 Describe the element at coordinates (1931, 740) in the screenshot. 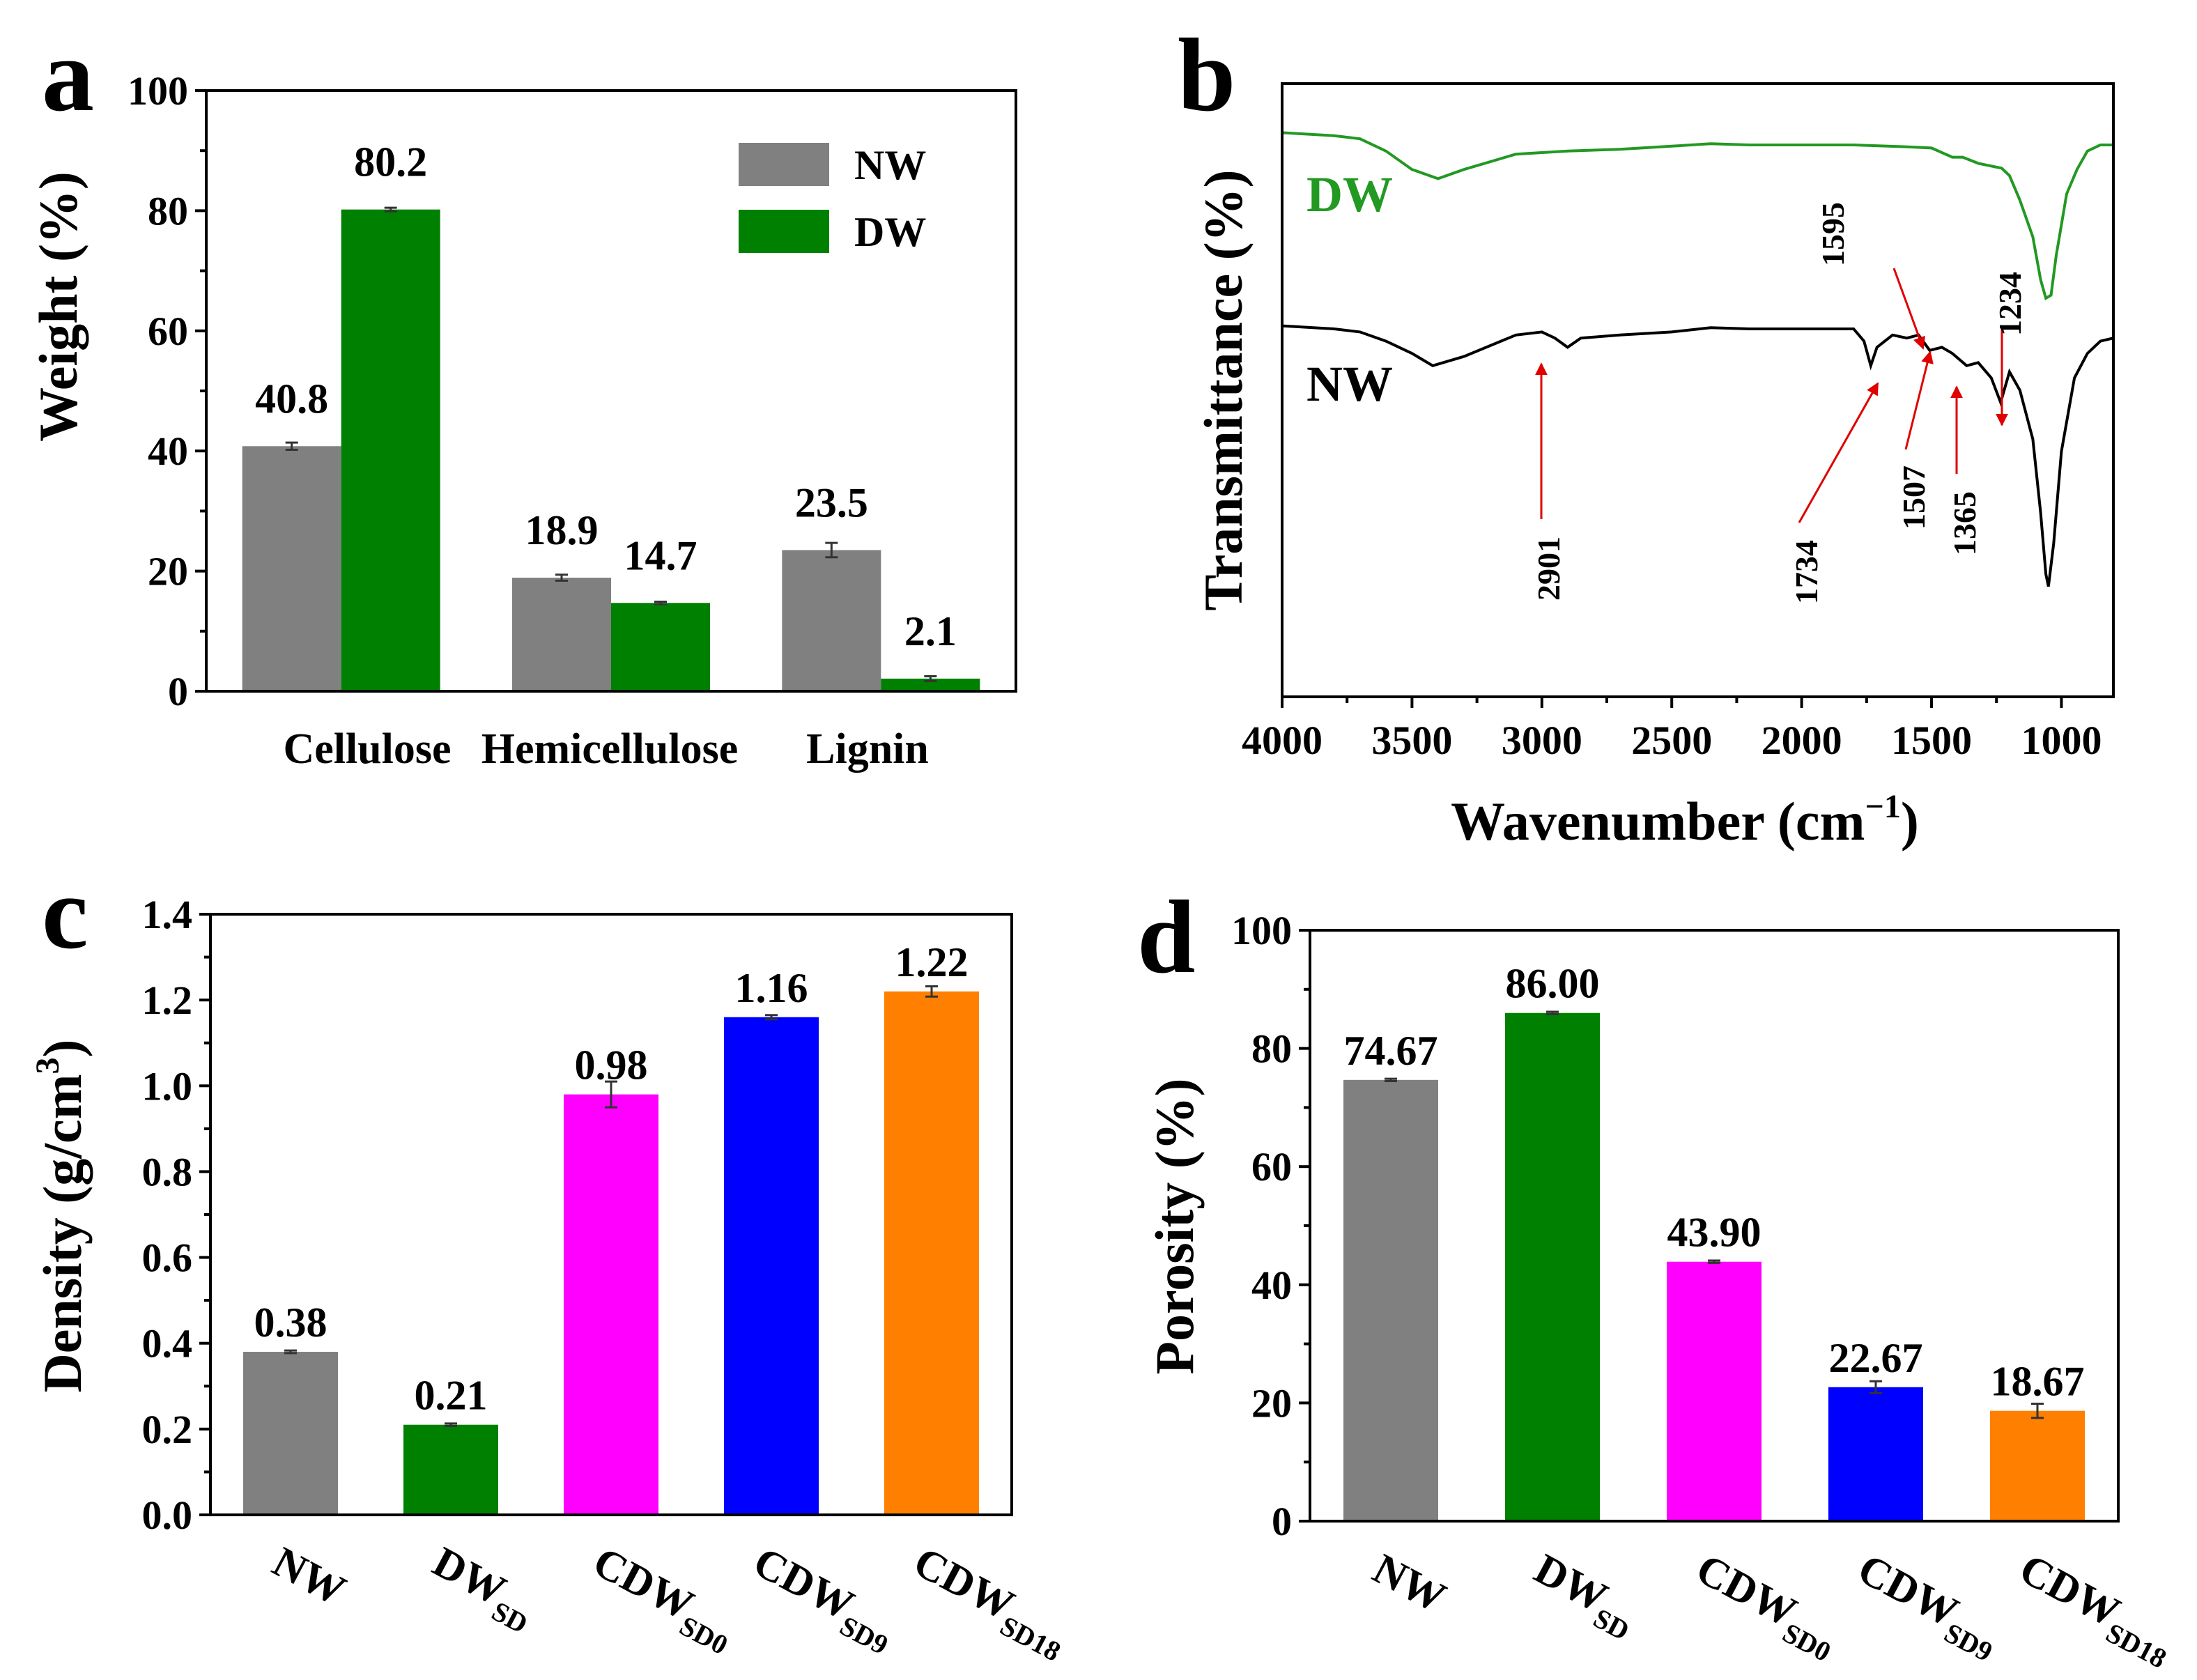

I see `xtick-label: 1500` at that location.